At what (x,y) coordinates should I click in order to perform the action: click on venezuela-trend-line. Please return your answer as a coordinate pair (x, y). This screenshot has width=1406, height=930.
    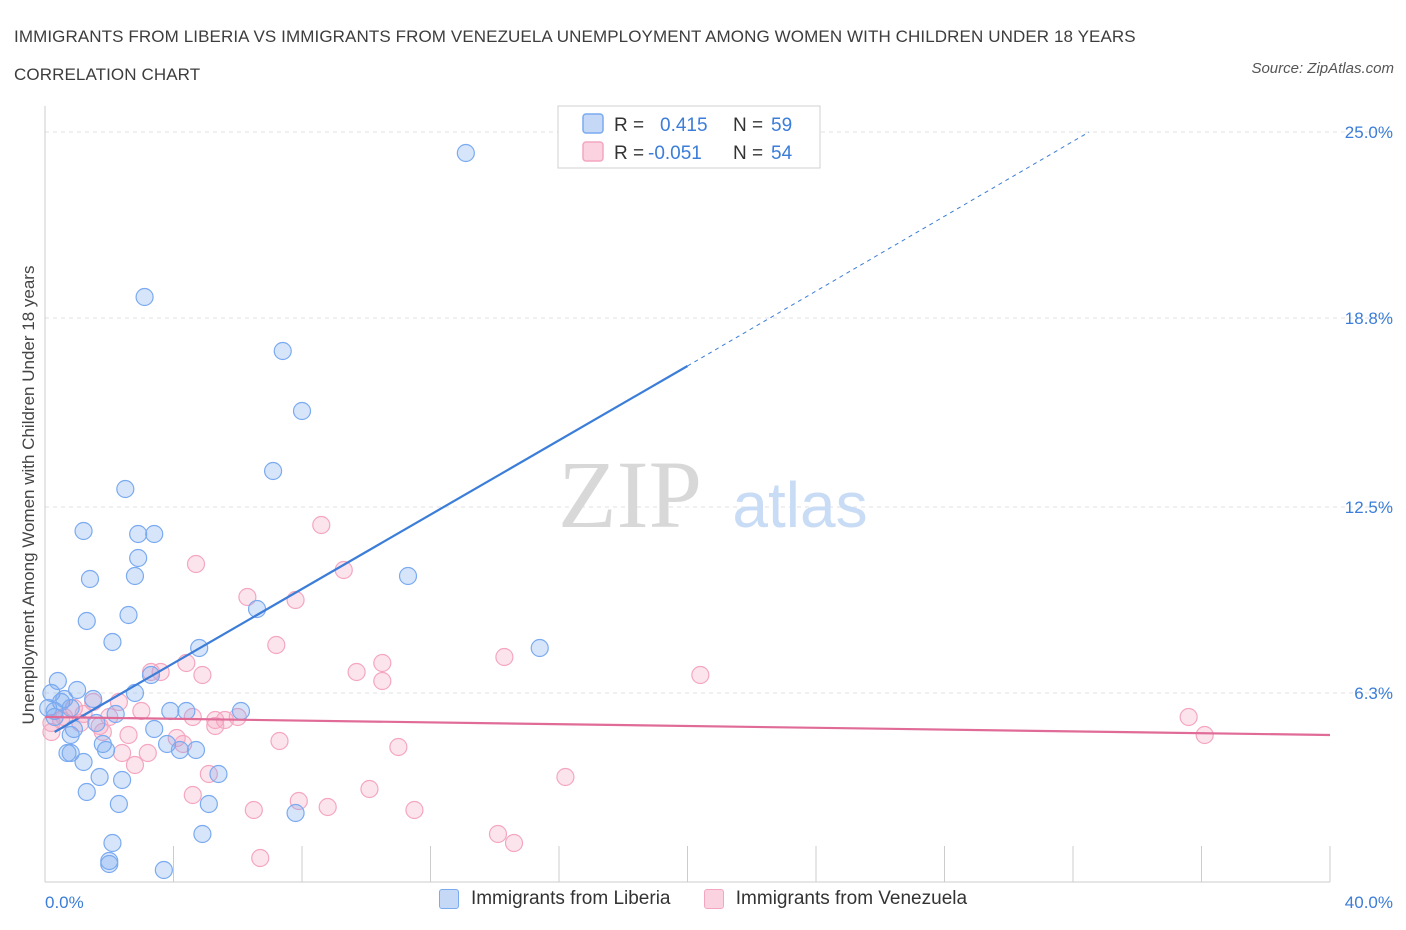
    Looking at the image, I should click on (687, 726).